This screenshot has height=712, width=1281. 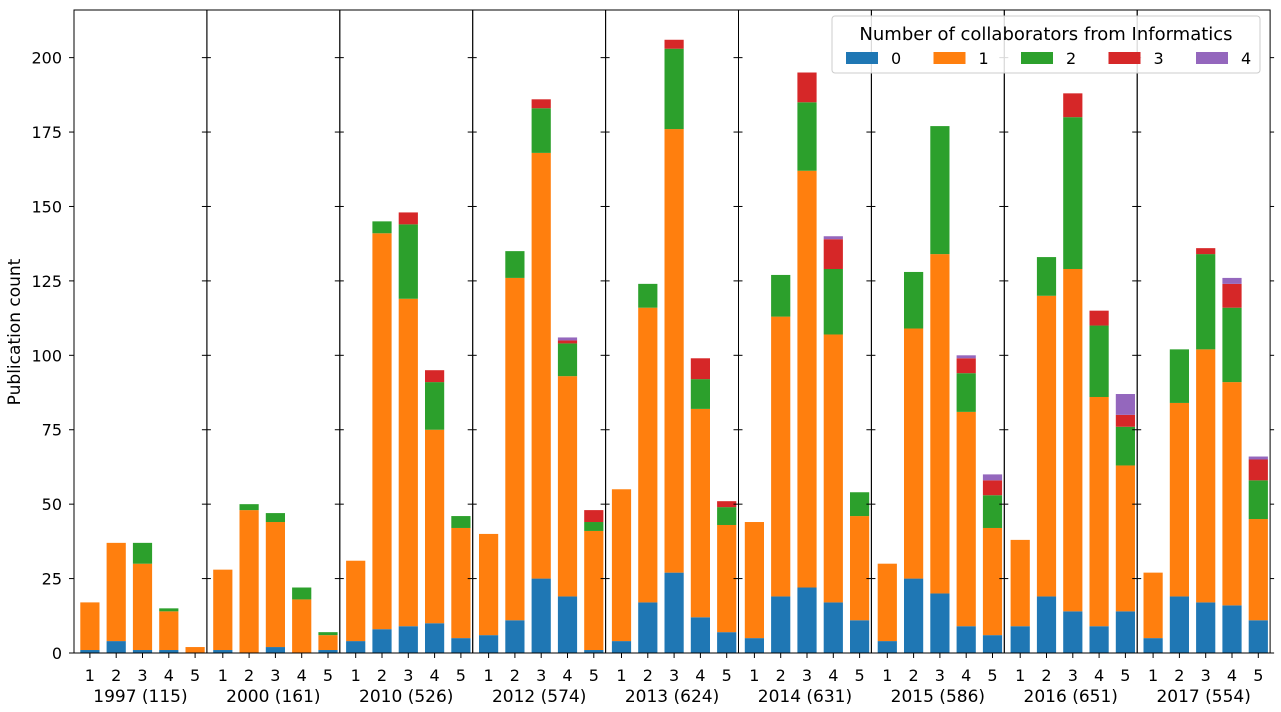 What do you see at coordinates (1045, 34) in the screenshot?
I see `legend-title: Number of collaborators from Informatics` at bounding box center [1045, 34].